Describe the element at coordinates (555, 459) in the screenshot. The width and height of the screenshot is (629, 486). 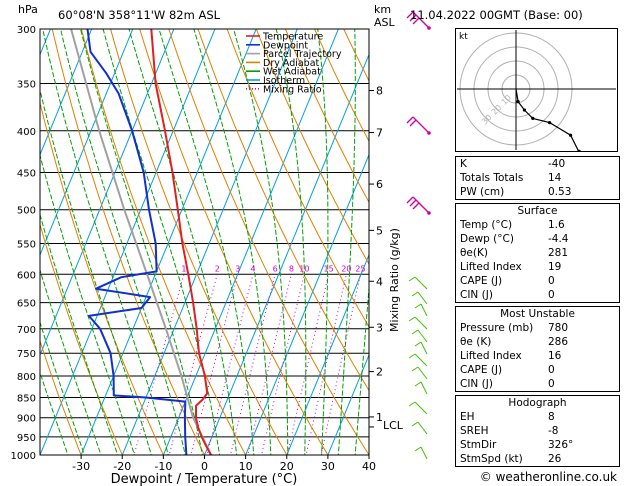
I see `index-value: 26` at that location.